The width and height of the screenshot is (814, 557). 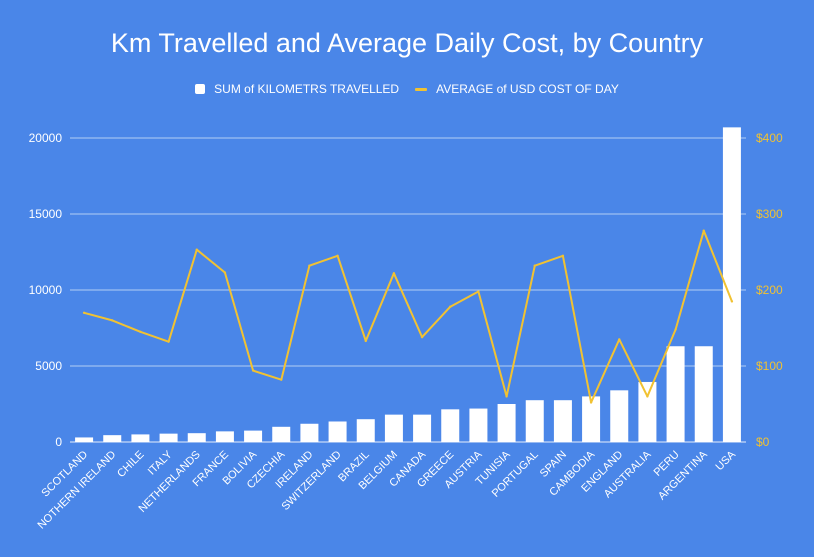 I want to click on legend-item-kilometres: SUM of KILOMETRS TRAVELLED, so click(x=297, y=89).